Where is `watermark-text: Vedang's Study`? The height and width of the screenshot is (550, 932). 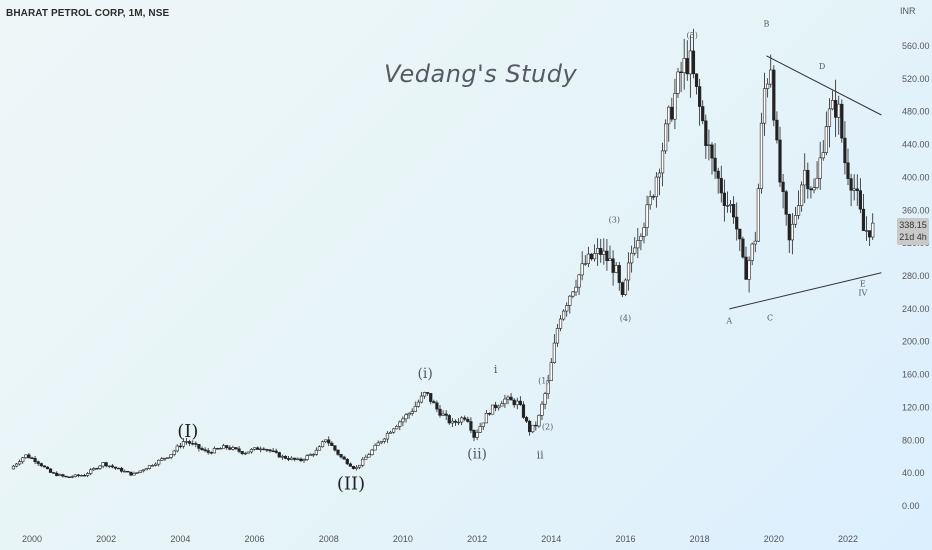 watermark-text: Vedang's Study is located at coordinates (481, 74).